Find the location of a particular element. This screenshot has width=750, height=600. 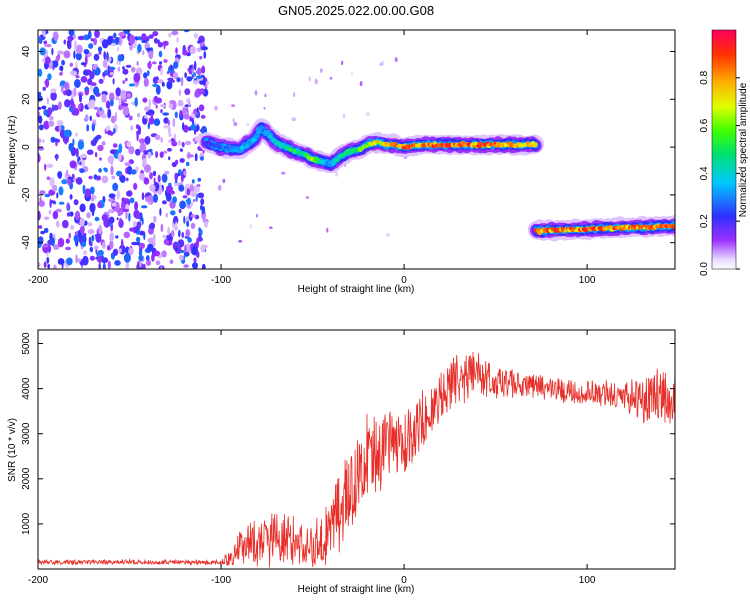

y-tick-label: 4000 is located at coordinates (26, 388).